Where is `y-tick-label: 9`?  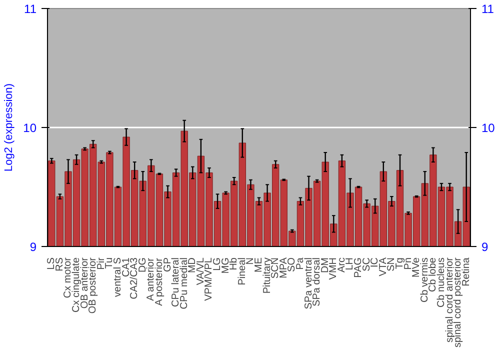
y-tick-label: 9 is located at coordinates (33, 247).